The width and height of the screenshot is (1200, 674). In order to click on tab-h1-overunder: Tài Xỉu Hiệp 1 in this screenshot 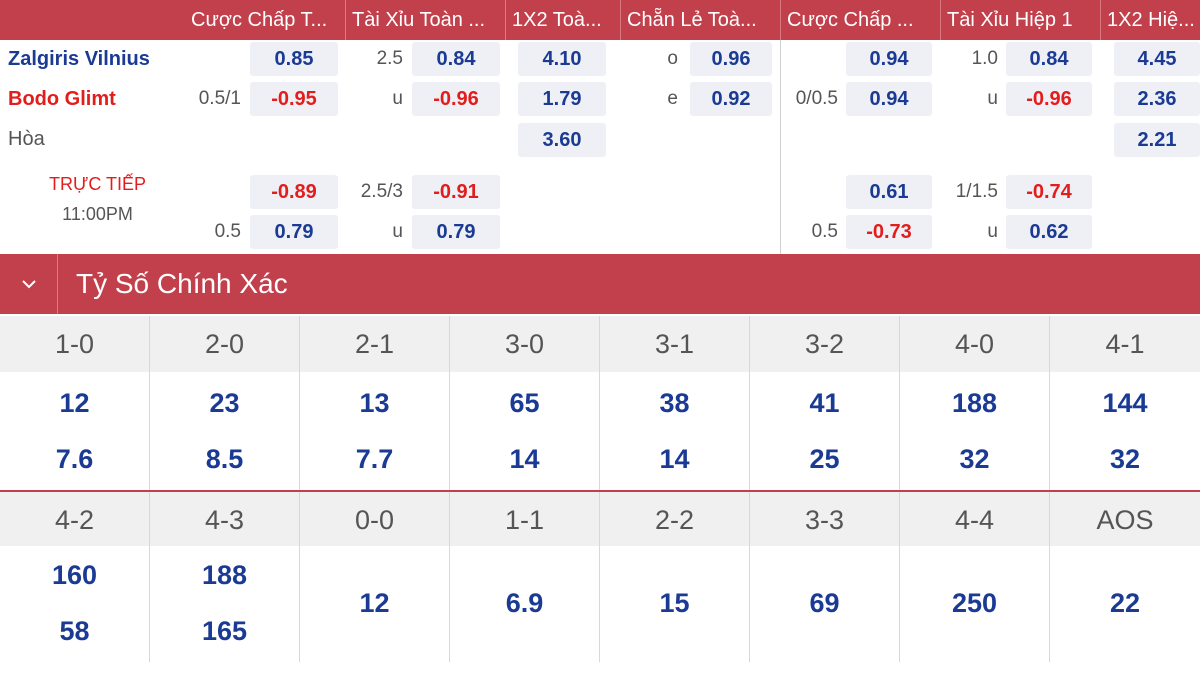, I will do `click(1020, 20)`.